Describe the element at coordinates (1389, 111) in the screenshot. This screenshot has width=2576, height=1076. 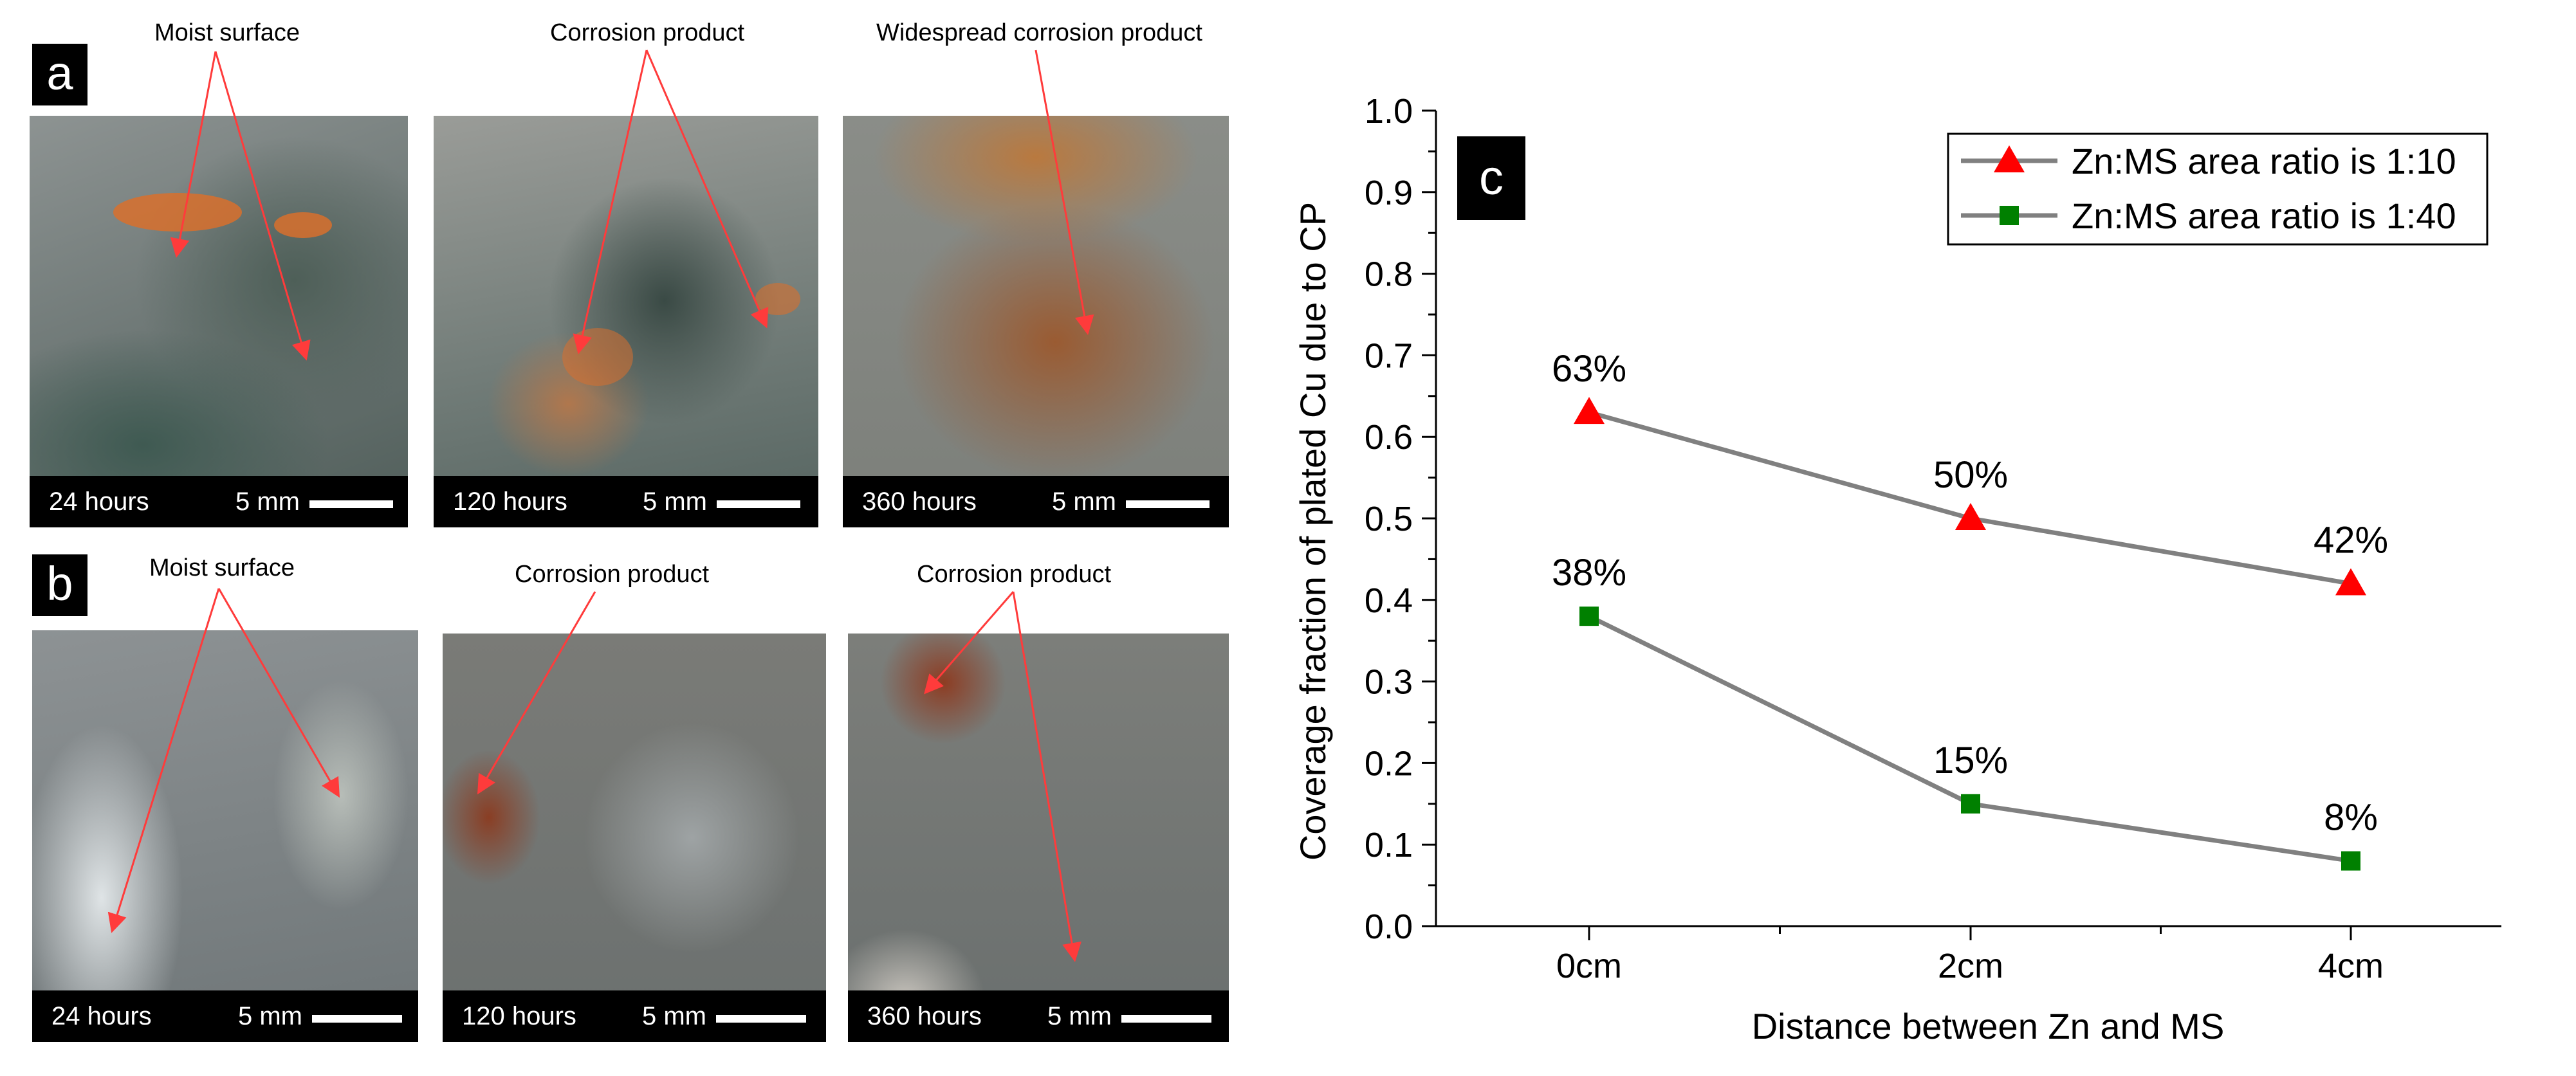
I see `y-tick-label: 1.0` at that location.